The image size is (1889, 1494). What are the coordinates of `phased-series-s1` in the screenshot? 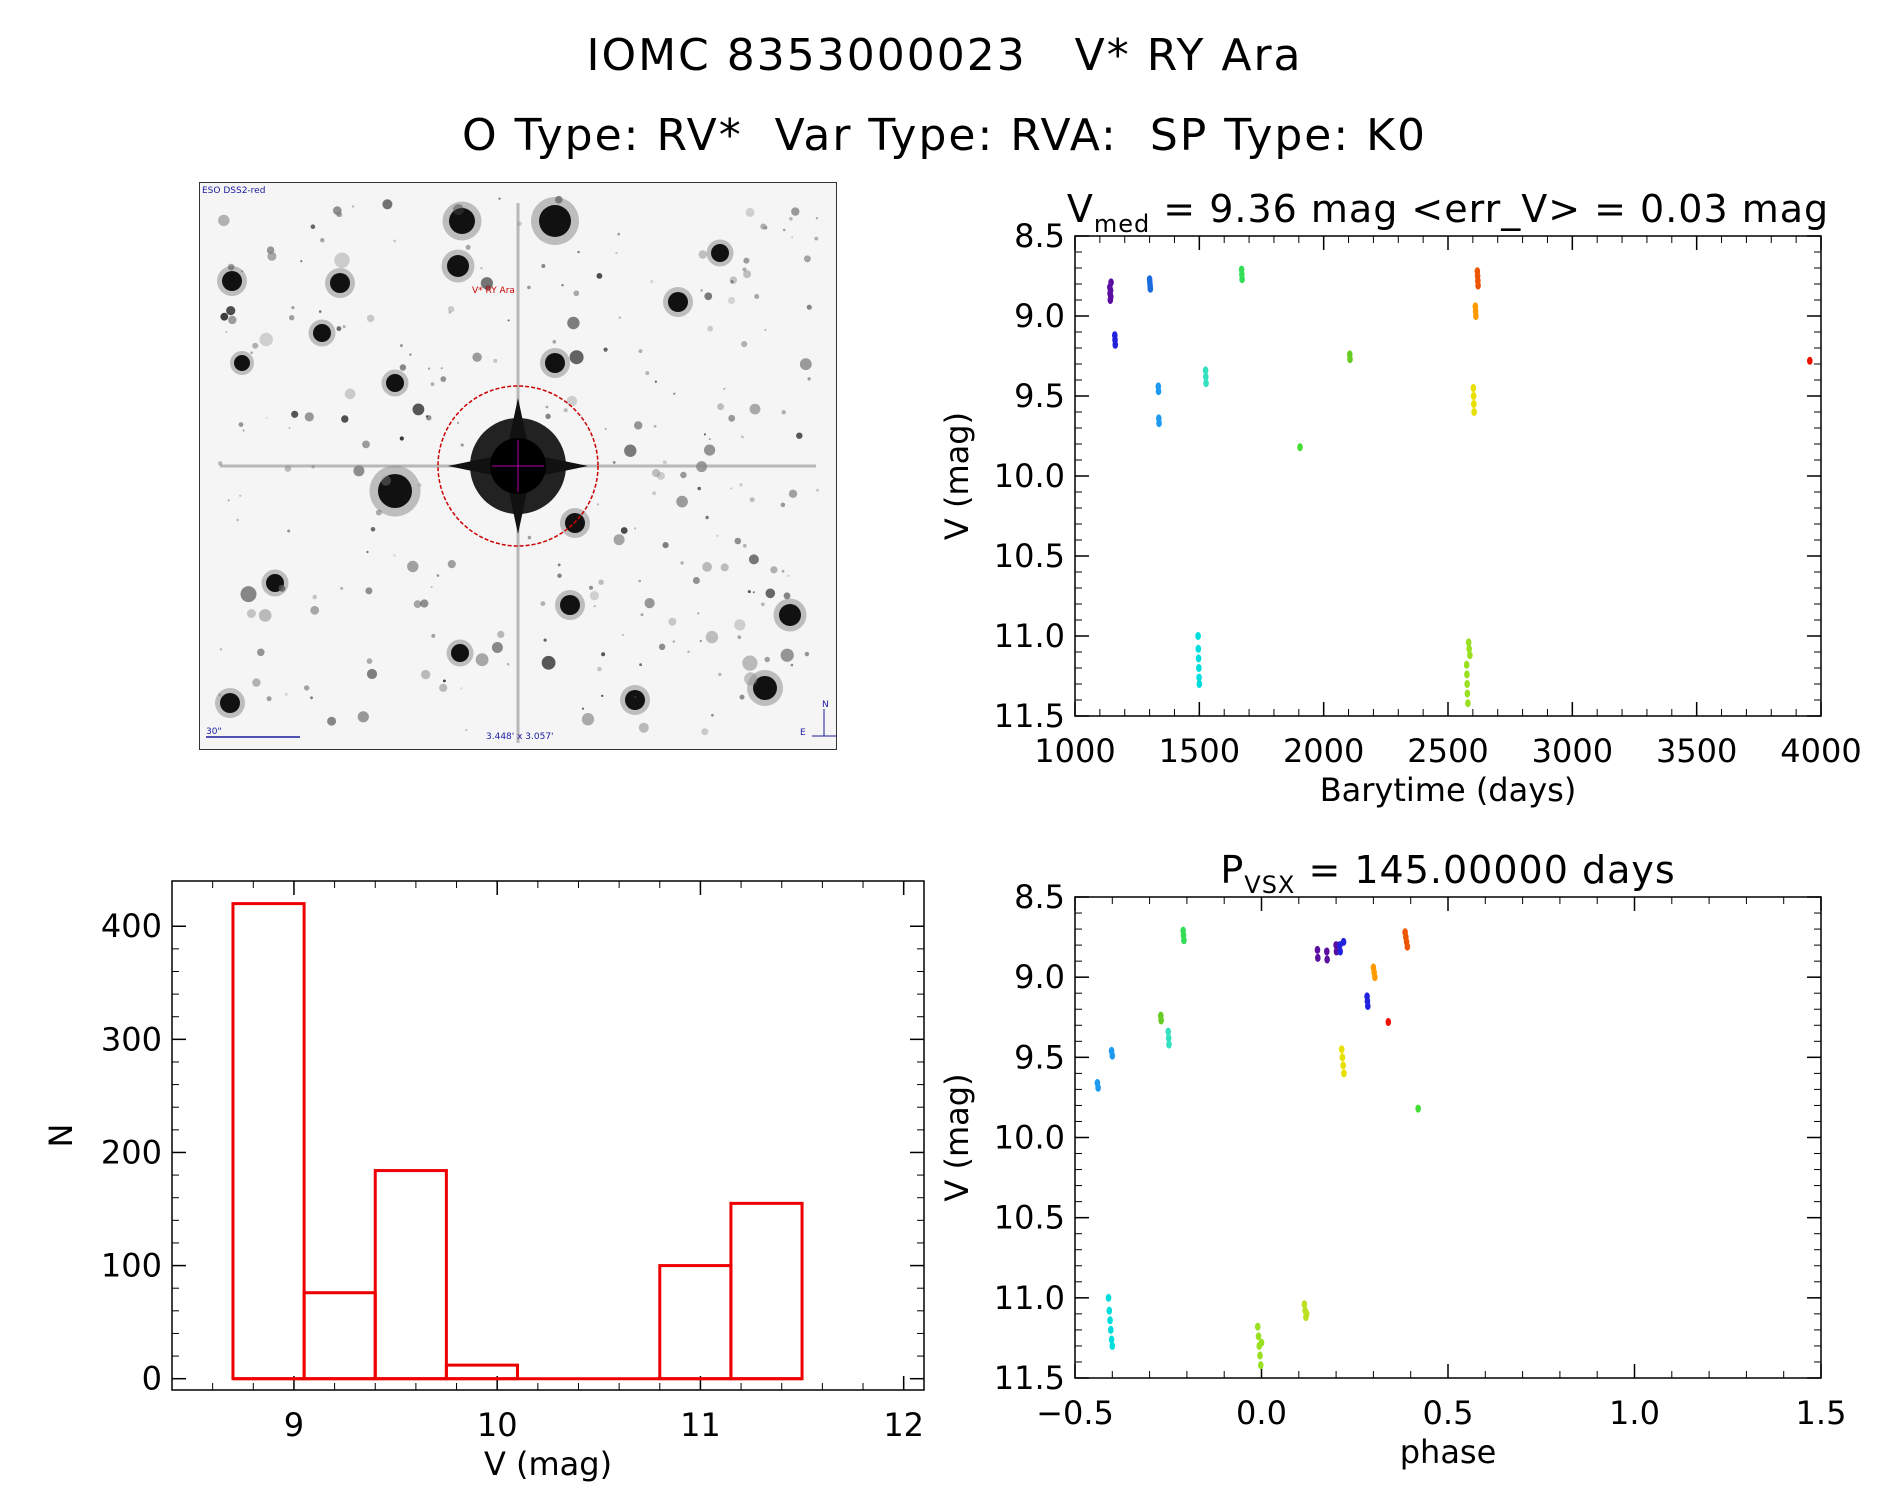 It's located at (1327, 952).